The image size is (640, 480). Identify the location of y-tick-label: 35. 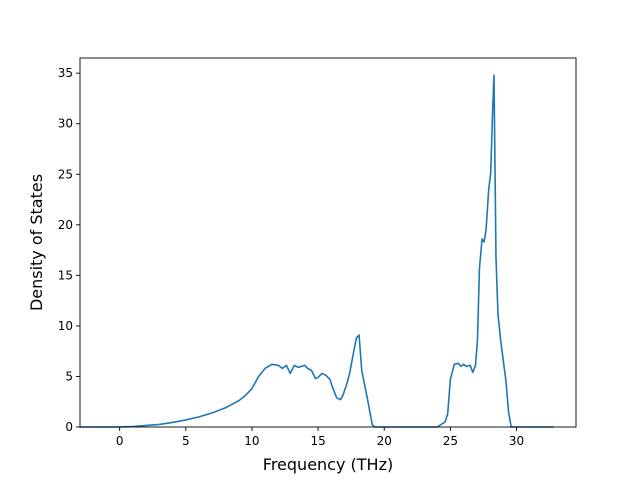
(65, 73).